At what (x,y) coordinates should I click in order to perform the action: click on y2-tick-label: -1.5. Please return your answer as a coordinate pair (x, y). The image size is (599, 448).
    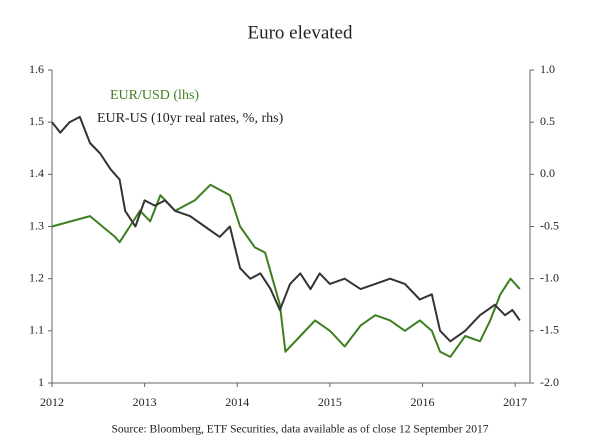
    Looking at the image, I should click on (549, 330).